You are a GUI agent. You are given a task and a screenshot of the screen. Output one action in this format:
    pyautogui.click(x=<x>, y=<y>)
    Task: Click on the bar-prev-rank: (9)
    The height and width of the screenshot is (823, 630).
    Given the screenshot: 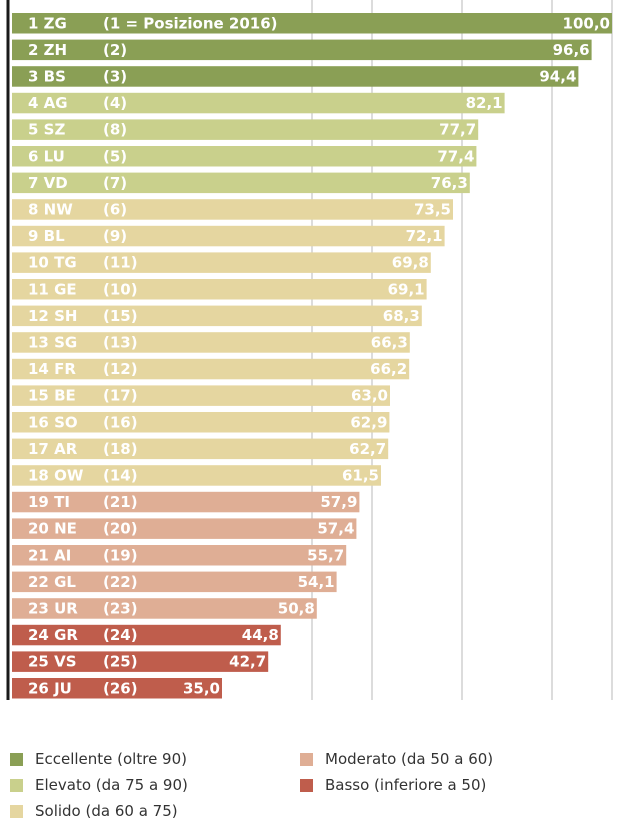 What is the action you would take?
    pyautogui.click(x=115, y=236)
    